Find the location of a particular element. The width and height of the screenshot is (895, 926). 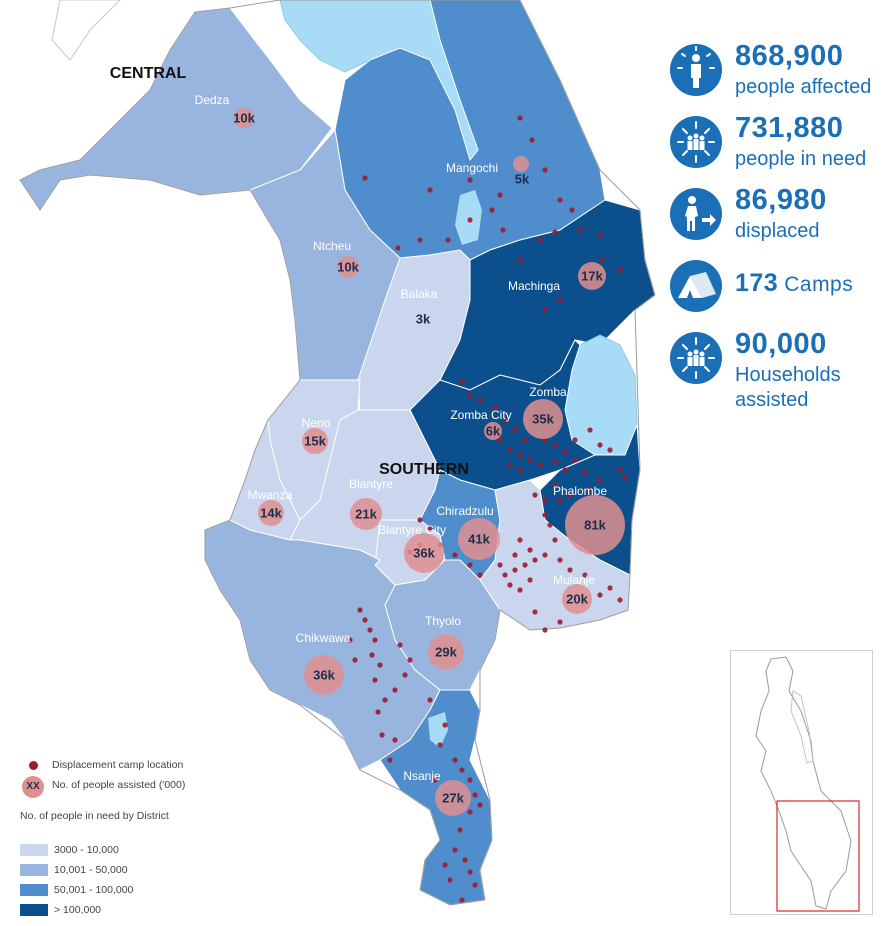

legend-camp-label: Displacement camp location is located at coordinates (118, 765).